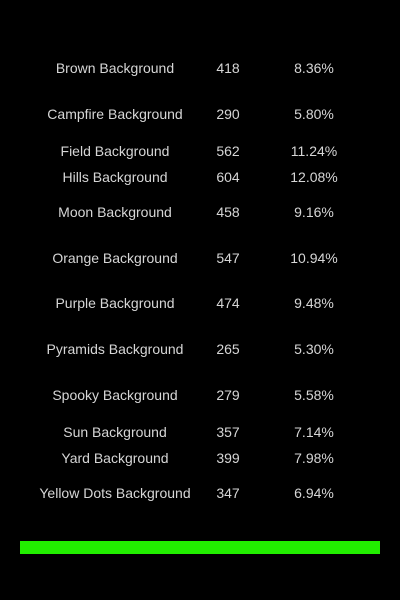 The height and width of the screenshot is (600, 400). What do you see at coordinates (314, 151) in the screenshot?
I see `trait-percent: 11.24%` at bounding box center [314, 151].